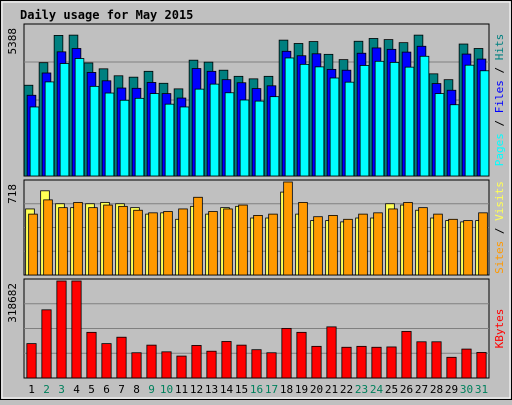  Describe the element at coordinates (451, 389) in the screenshot. I see `x-tick-label: 29` at that location.